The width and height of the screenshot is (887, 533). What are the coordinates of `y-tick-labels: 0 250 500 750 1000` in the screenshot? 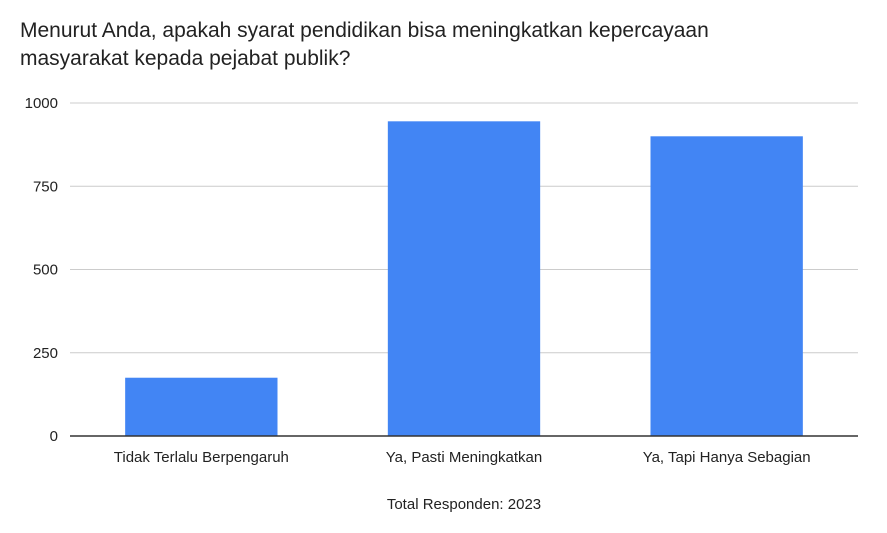 It's located at (41, 270).